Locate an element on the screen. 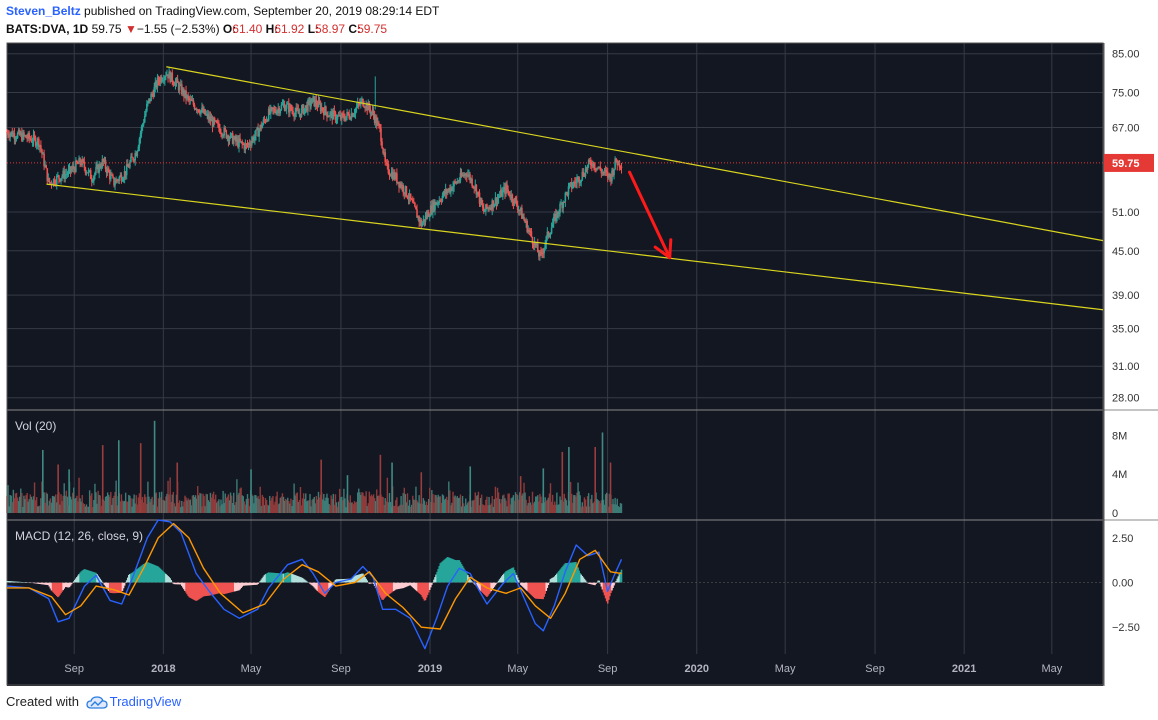 The image size is (1158, 720). volume-bars-group is located at coordinates (314, 466).